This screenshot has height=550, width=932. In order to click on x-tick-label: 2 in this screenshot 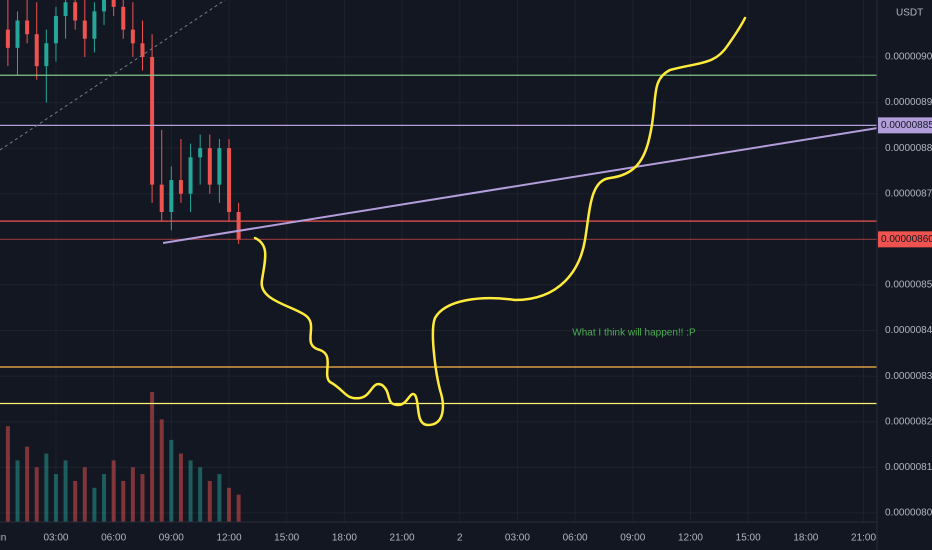, I will do `click(460, 538)`.